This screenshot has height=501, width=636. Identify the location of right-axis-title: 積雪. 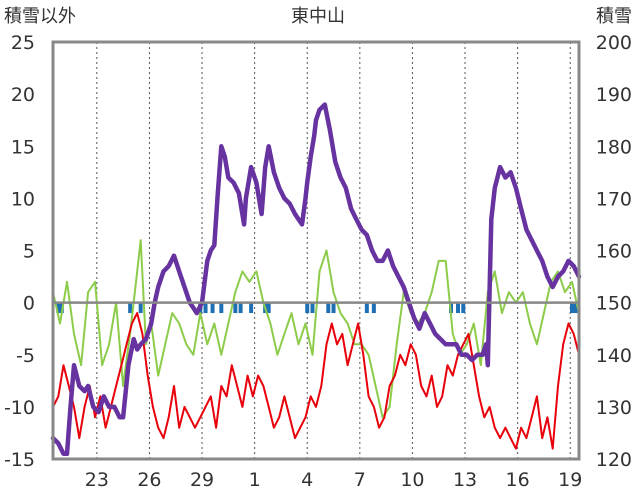
(614, 16).